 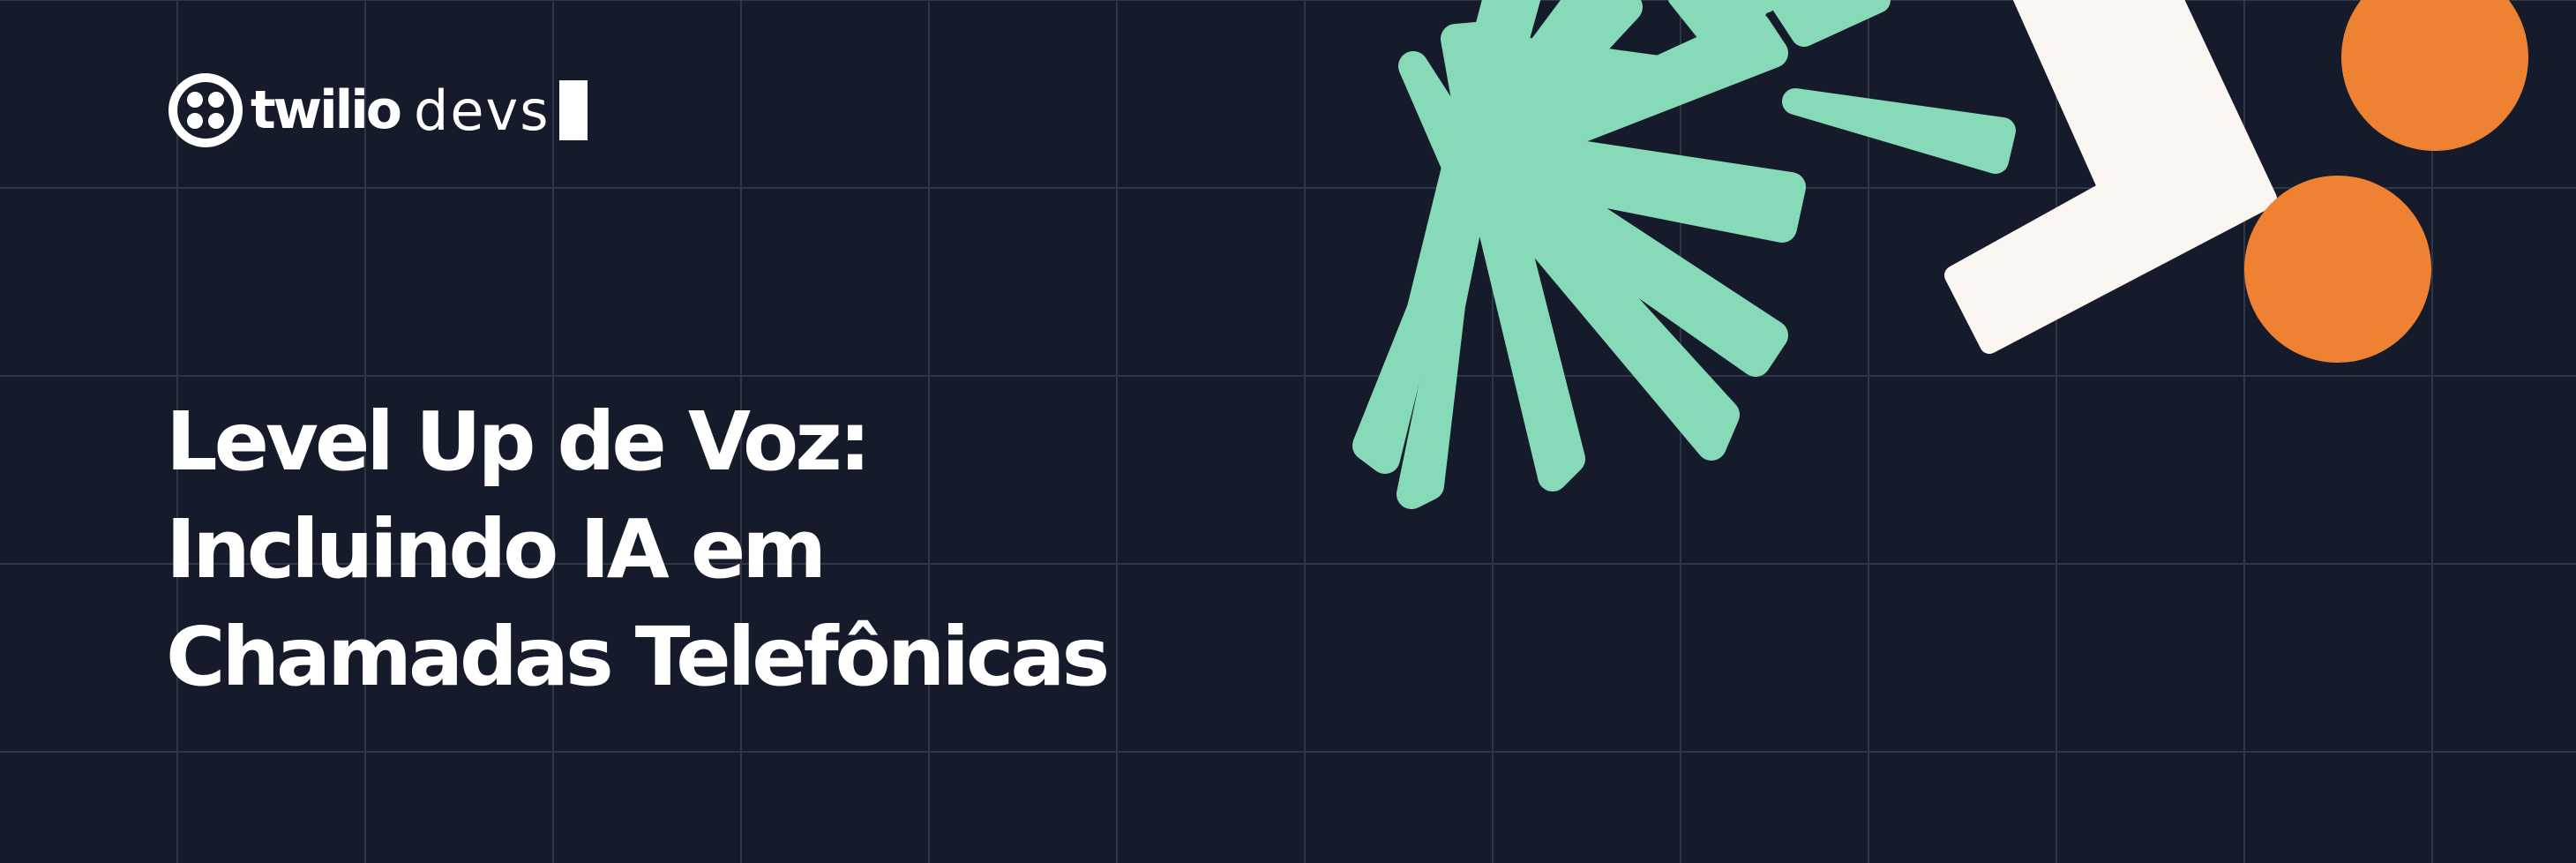 I want to click on chevron-shape, so click(x=2111, y=177).